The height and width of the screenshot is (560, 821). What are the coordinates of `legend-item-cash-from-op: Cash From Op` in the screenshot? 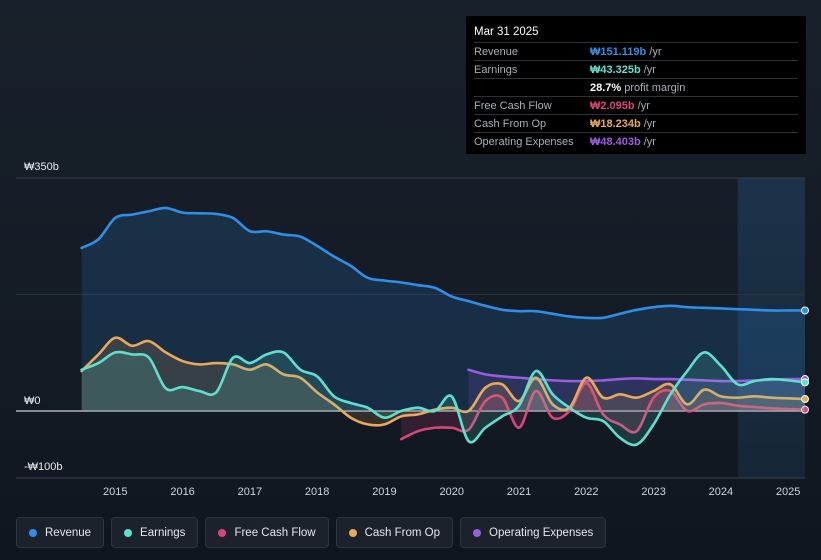 It's located at (394, 532).